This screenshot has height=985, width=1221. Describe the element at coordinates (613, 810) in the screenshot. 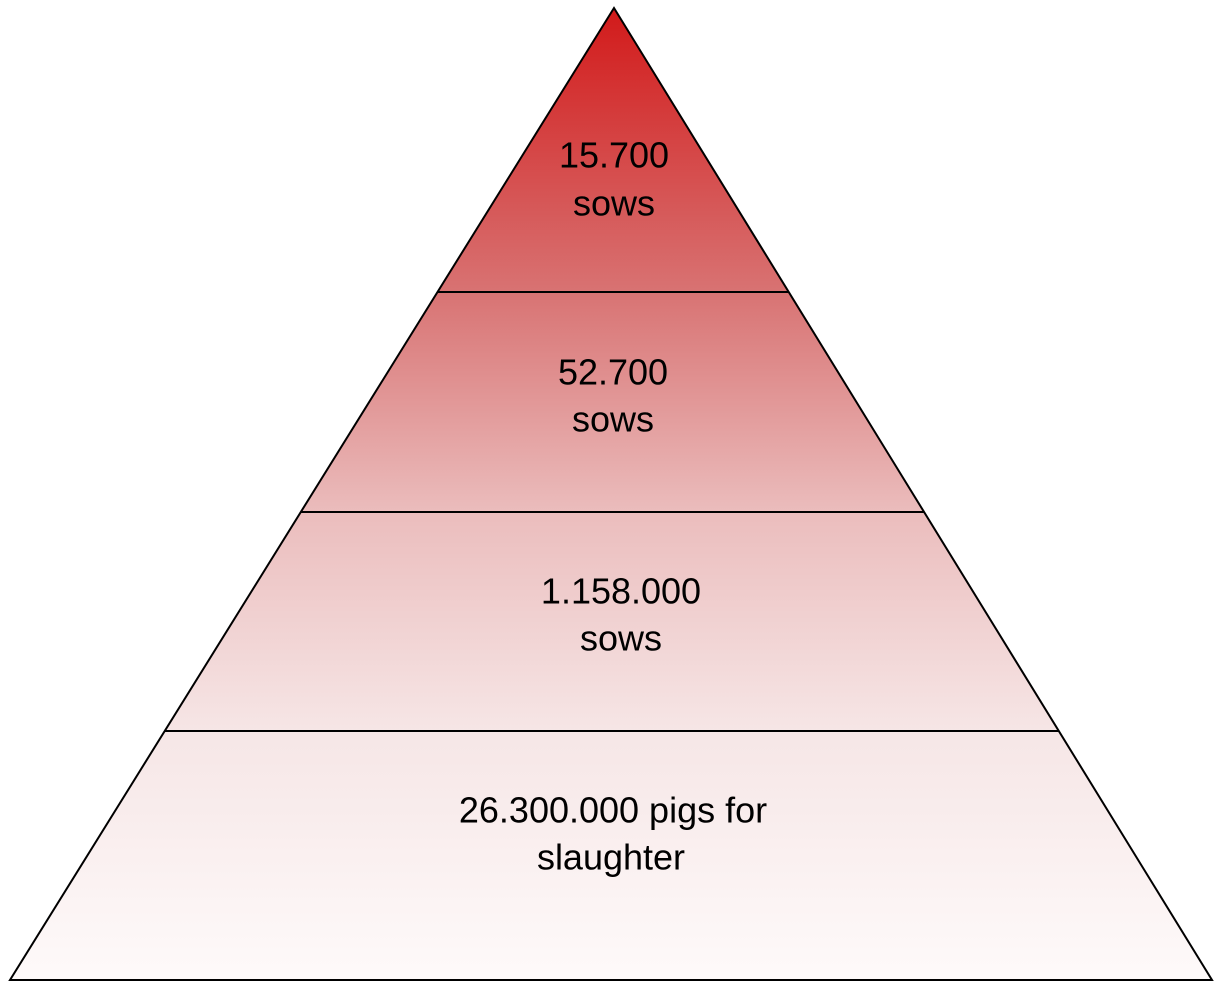

I see `level-label: 26.300.000 pigs for` at that location.